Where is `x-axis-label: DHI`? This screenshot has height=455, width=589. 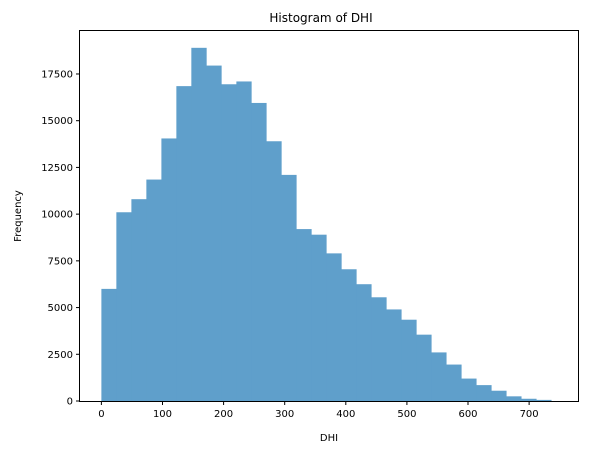
x-axis-label: DHI is located at coordinates (329, 438).